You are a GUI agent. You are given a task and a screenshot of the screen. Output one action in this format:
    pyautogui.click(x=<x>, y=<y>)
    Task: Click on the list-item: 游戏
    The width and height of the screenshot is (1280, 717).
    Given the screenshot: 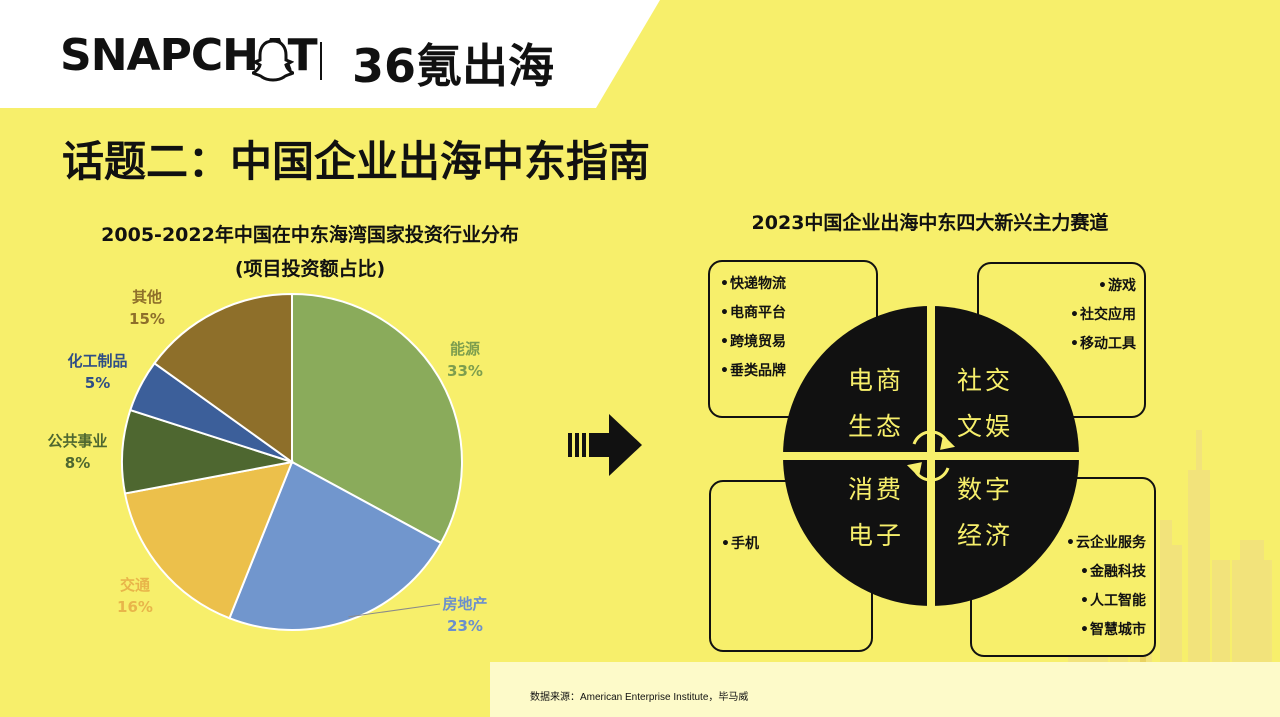 What is the action you would take?
    pyautogui.click(x=1057, y=286)
    